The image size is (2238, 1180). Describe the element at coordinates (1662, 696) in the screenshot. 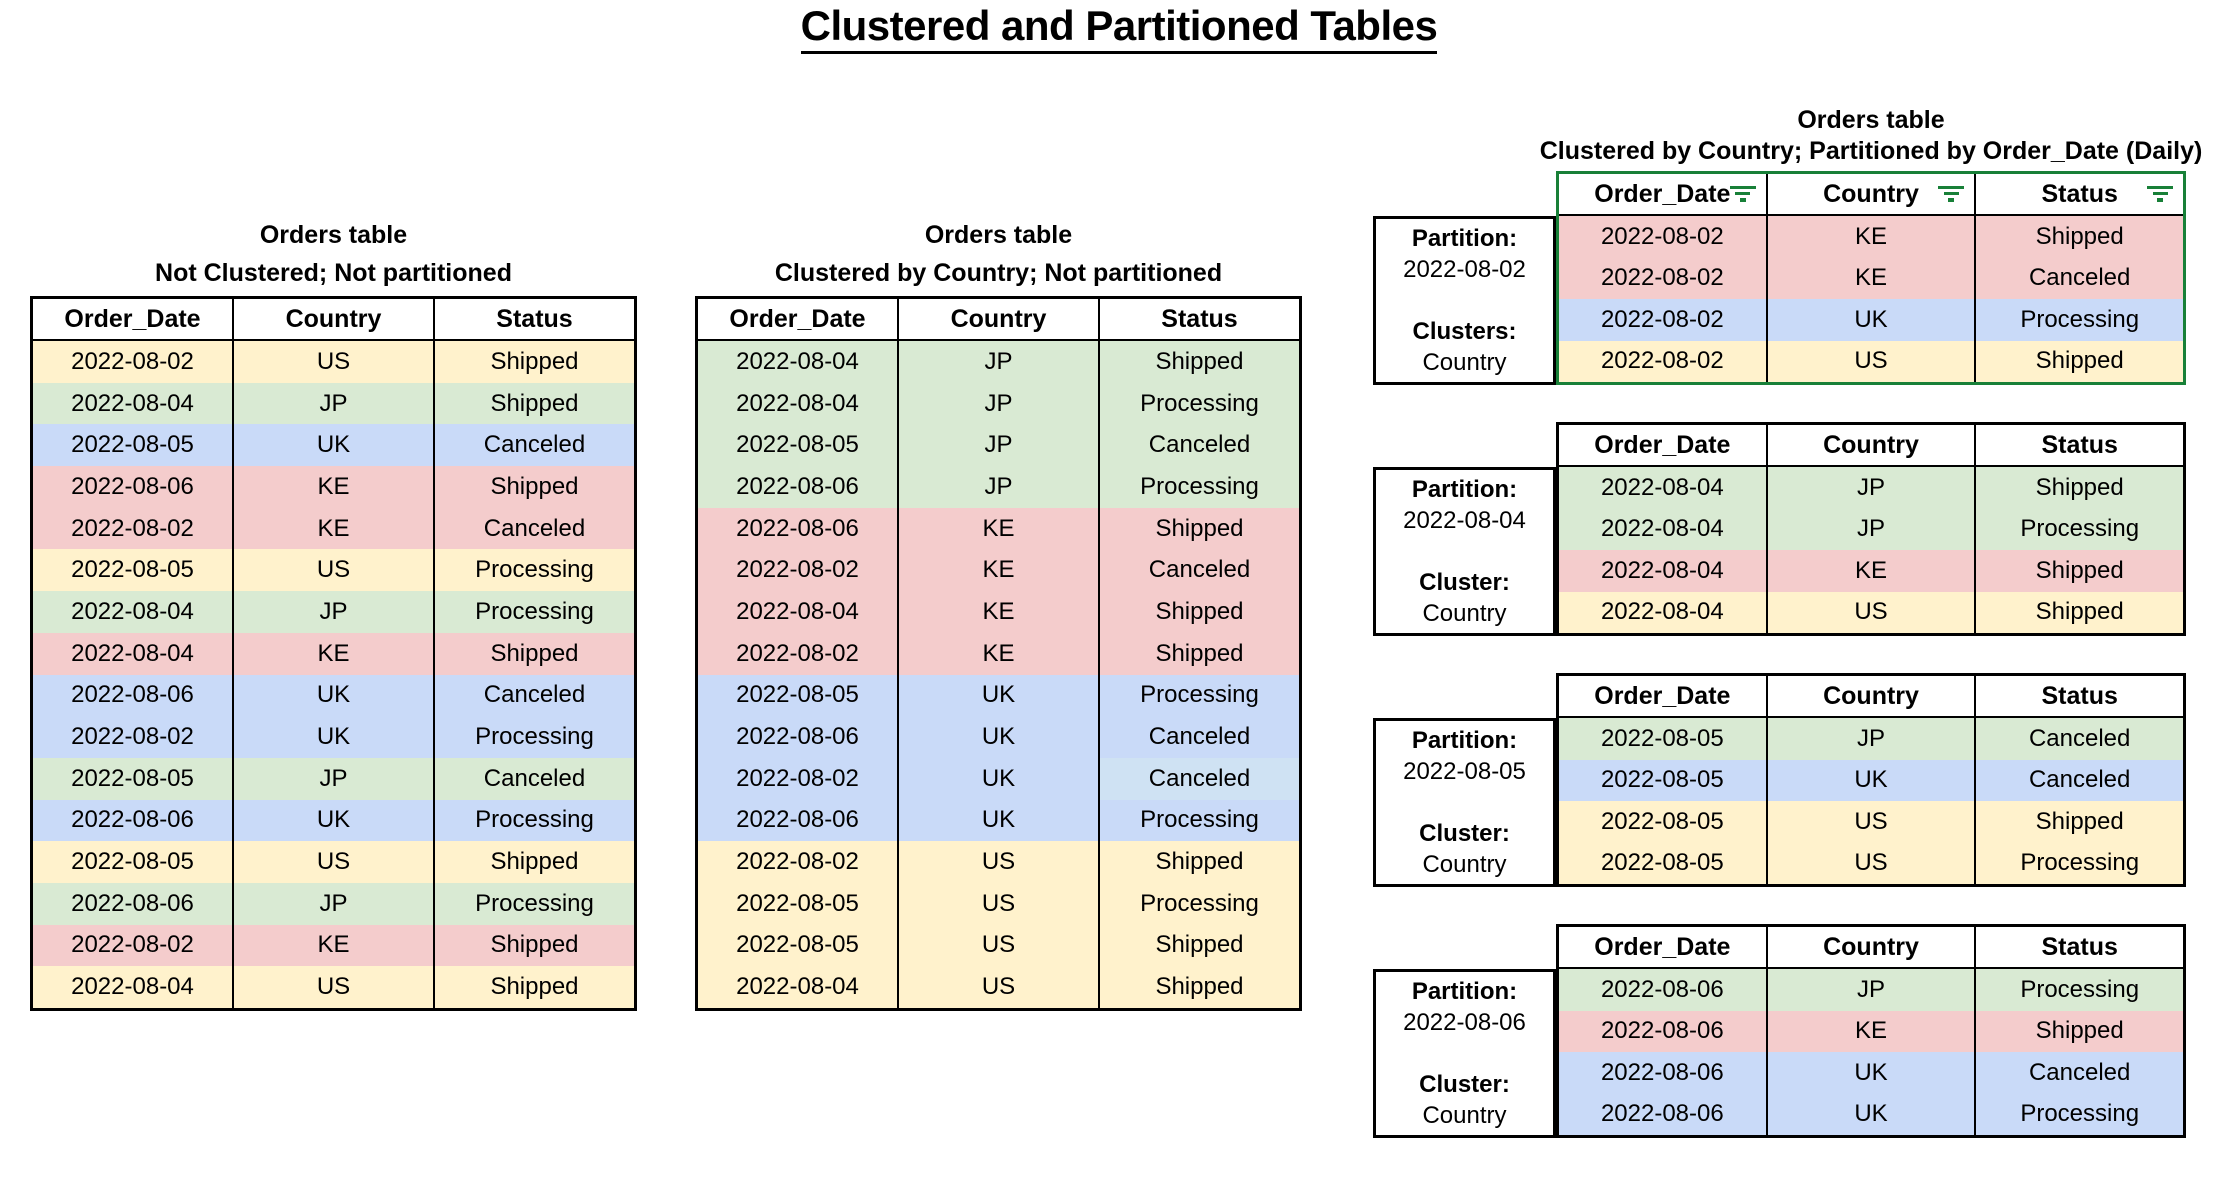

I see `column-header-order-date: Order_Date` at that location.